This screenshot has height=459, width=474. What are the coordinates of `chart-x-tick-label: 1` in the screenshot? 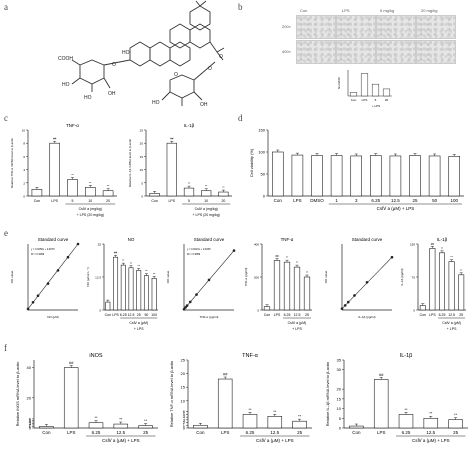 It's located at (336, 200).